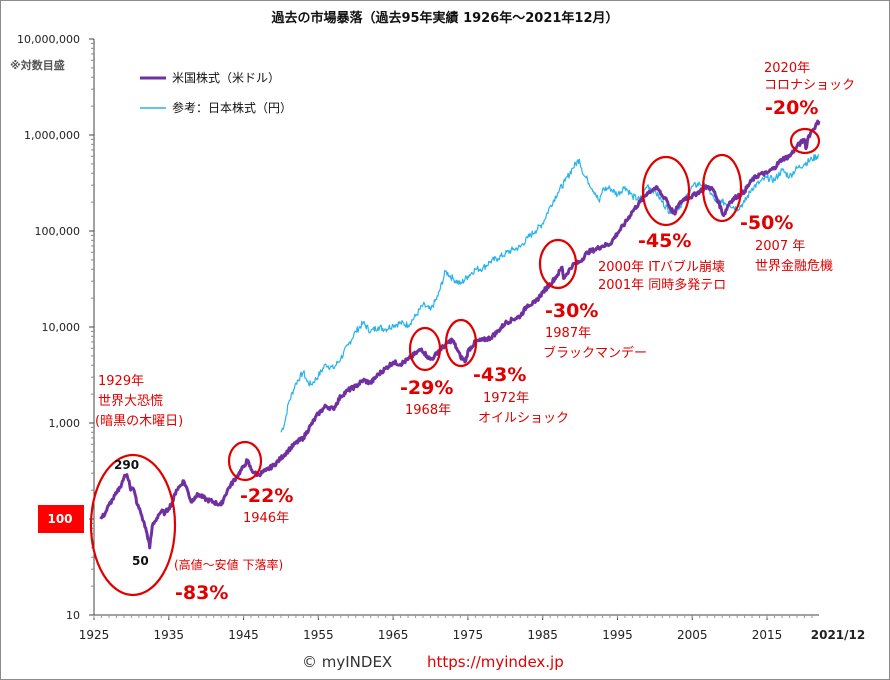 The height and width of the screenshot is (680, 890). I want to click on footer-copyright: © myINDEX, so click(347, 662).